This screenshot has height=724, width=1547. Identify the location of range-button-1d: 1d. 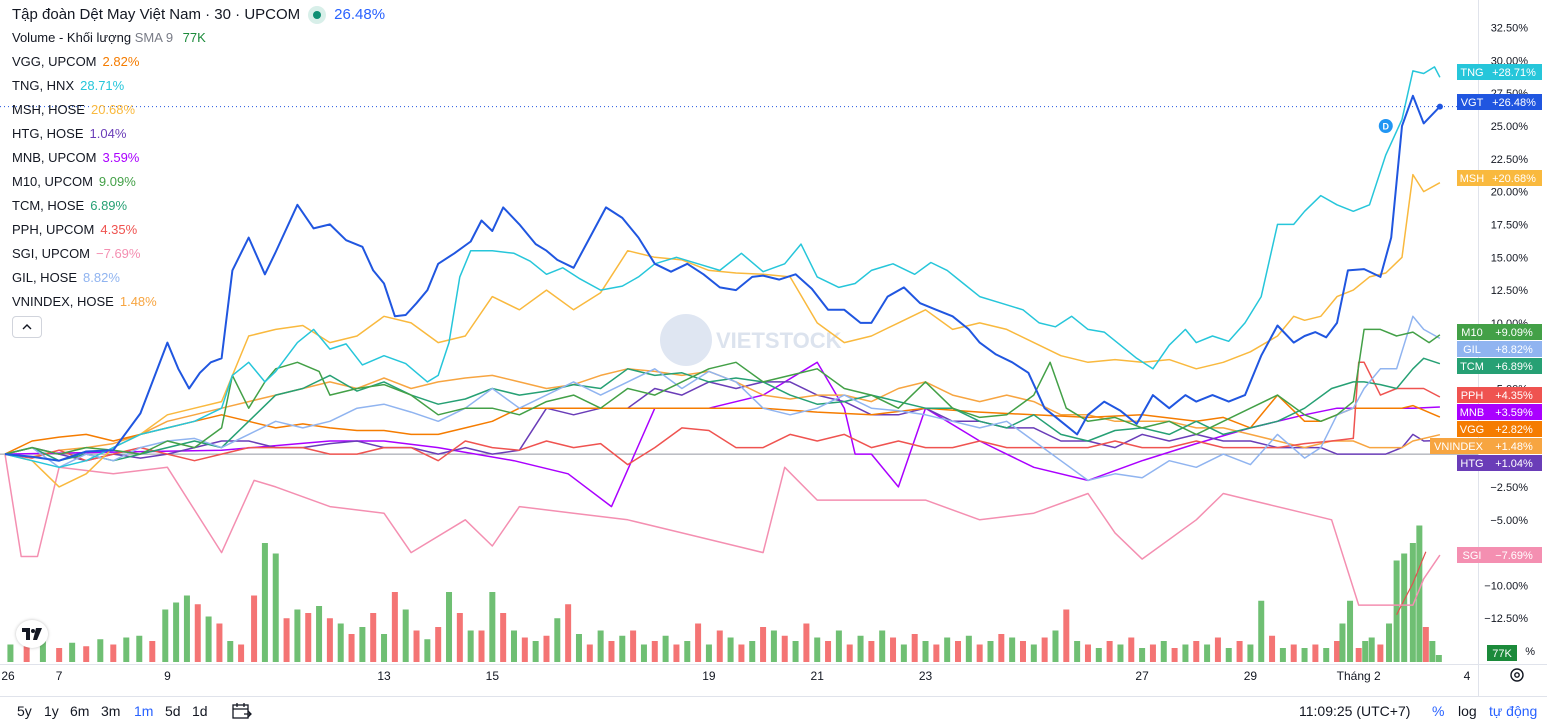
(200, 711).